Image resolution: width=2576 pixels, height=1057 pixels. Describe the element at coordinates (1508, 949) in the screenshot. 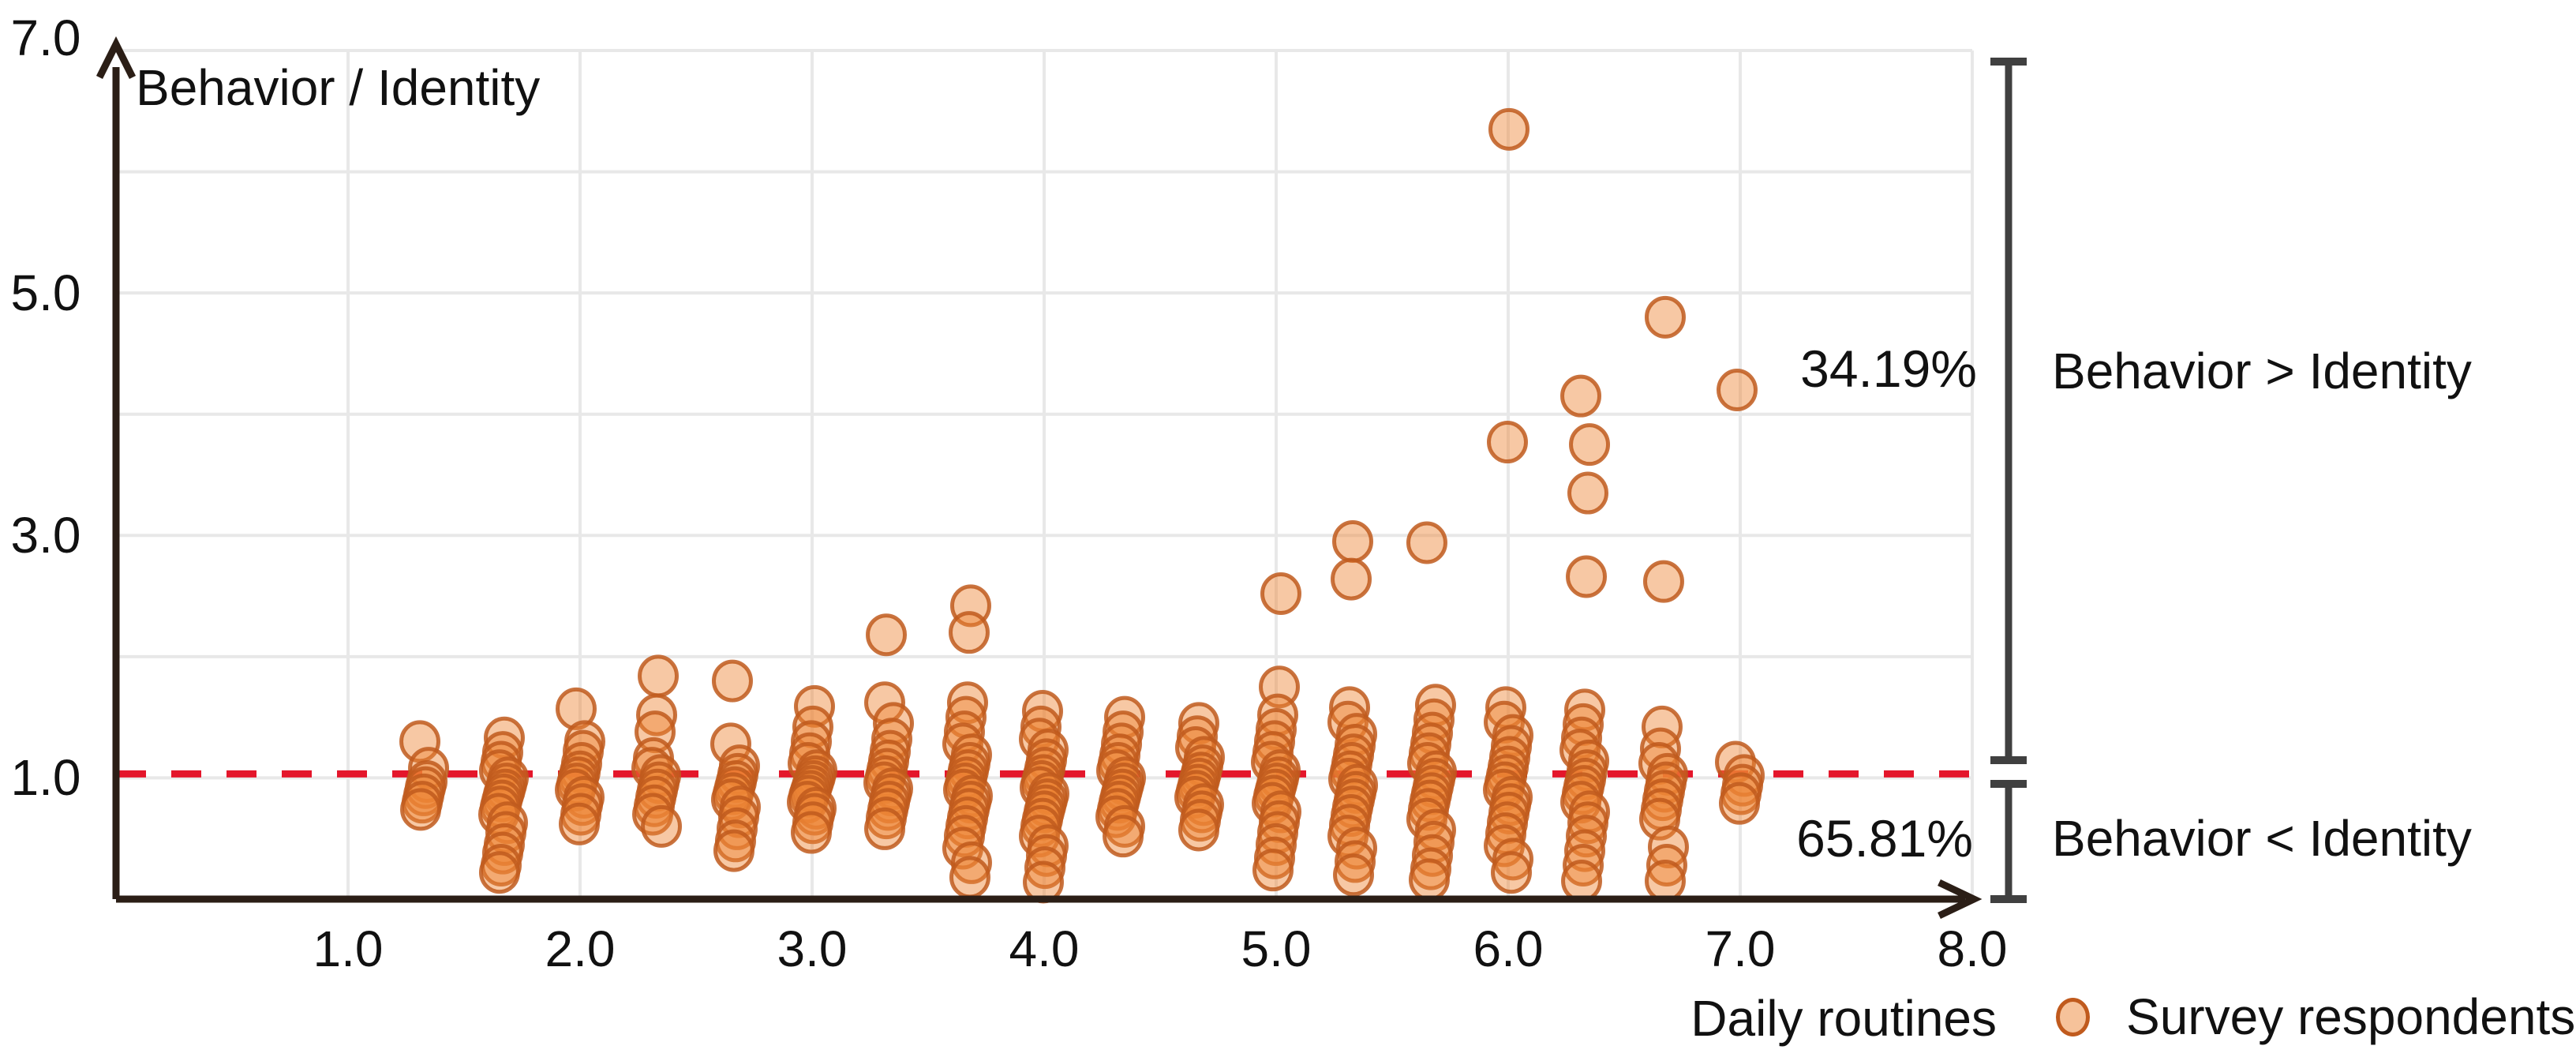

I see `x-tick-label: 6.0` at that location.